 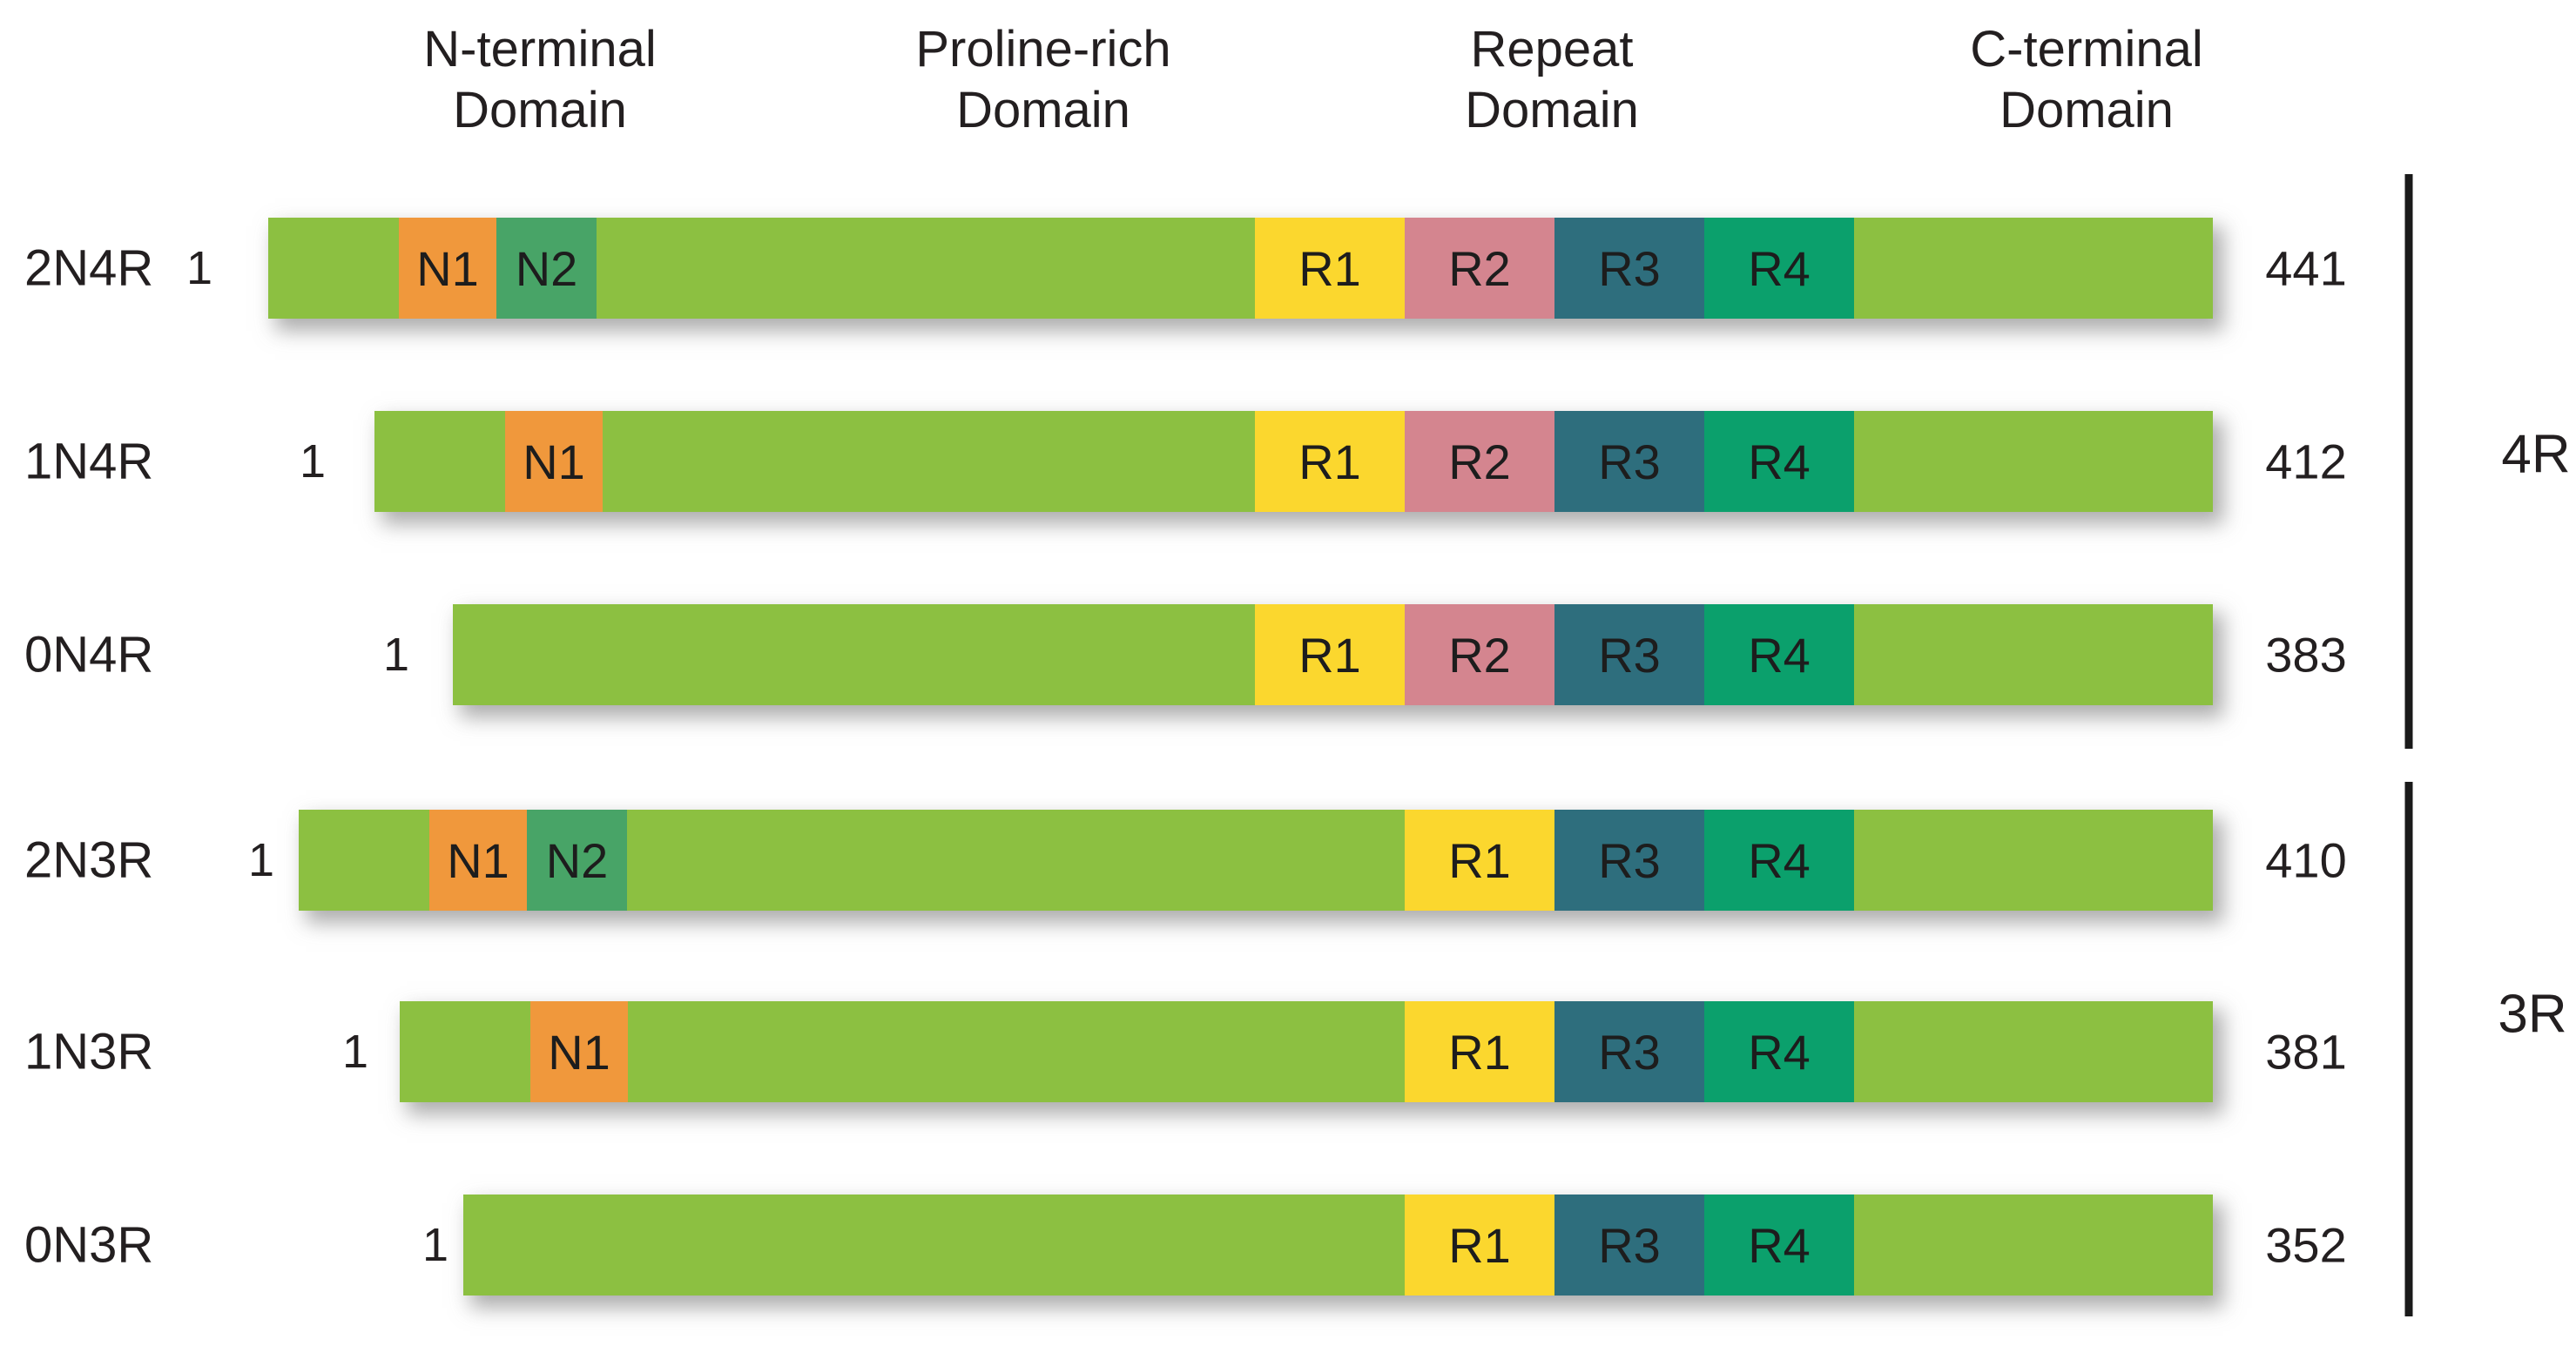 What do you see at coordinates (89, 268) in the screenshot?
I see `isoform-label-2n4r: 2N4R` at bounding box center [89, 268].